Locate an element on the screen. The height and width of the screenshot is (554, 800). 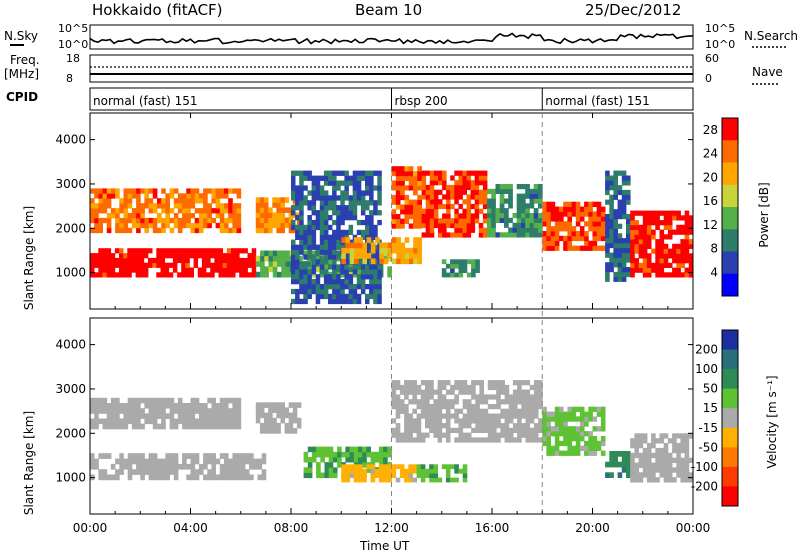
velocity-colorbar-swatch is located at coordinates (730, 340).